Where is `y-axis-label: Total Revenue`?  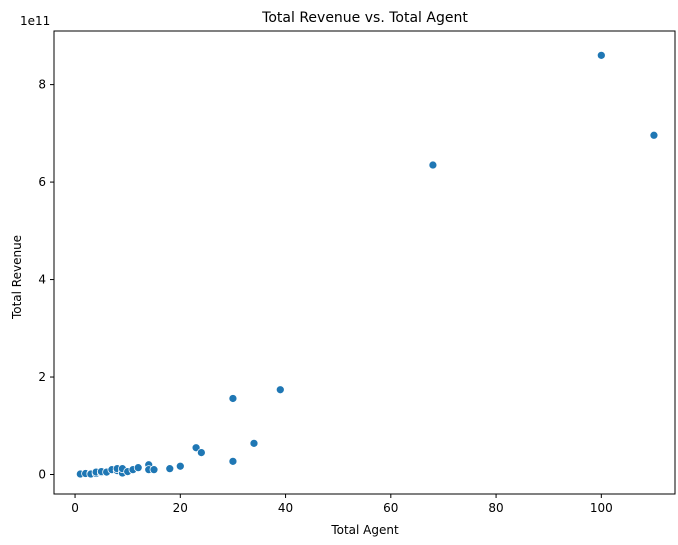 y-axis-label: Total Revenue is located at coordinates (17, 277).